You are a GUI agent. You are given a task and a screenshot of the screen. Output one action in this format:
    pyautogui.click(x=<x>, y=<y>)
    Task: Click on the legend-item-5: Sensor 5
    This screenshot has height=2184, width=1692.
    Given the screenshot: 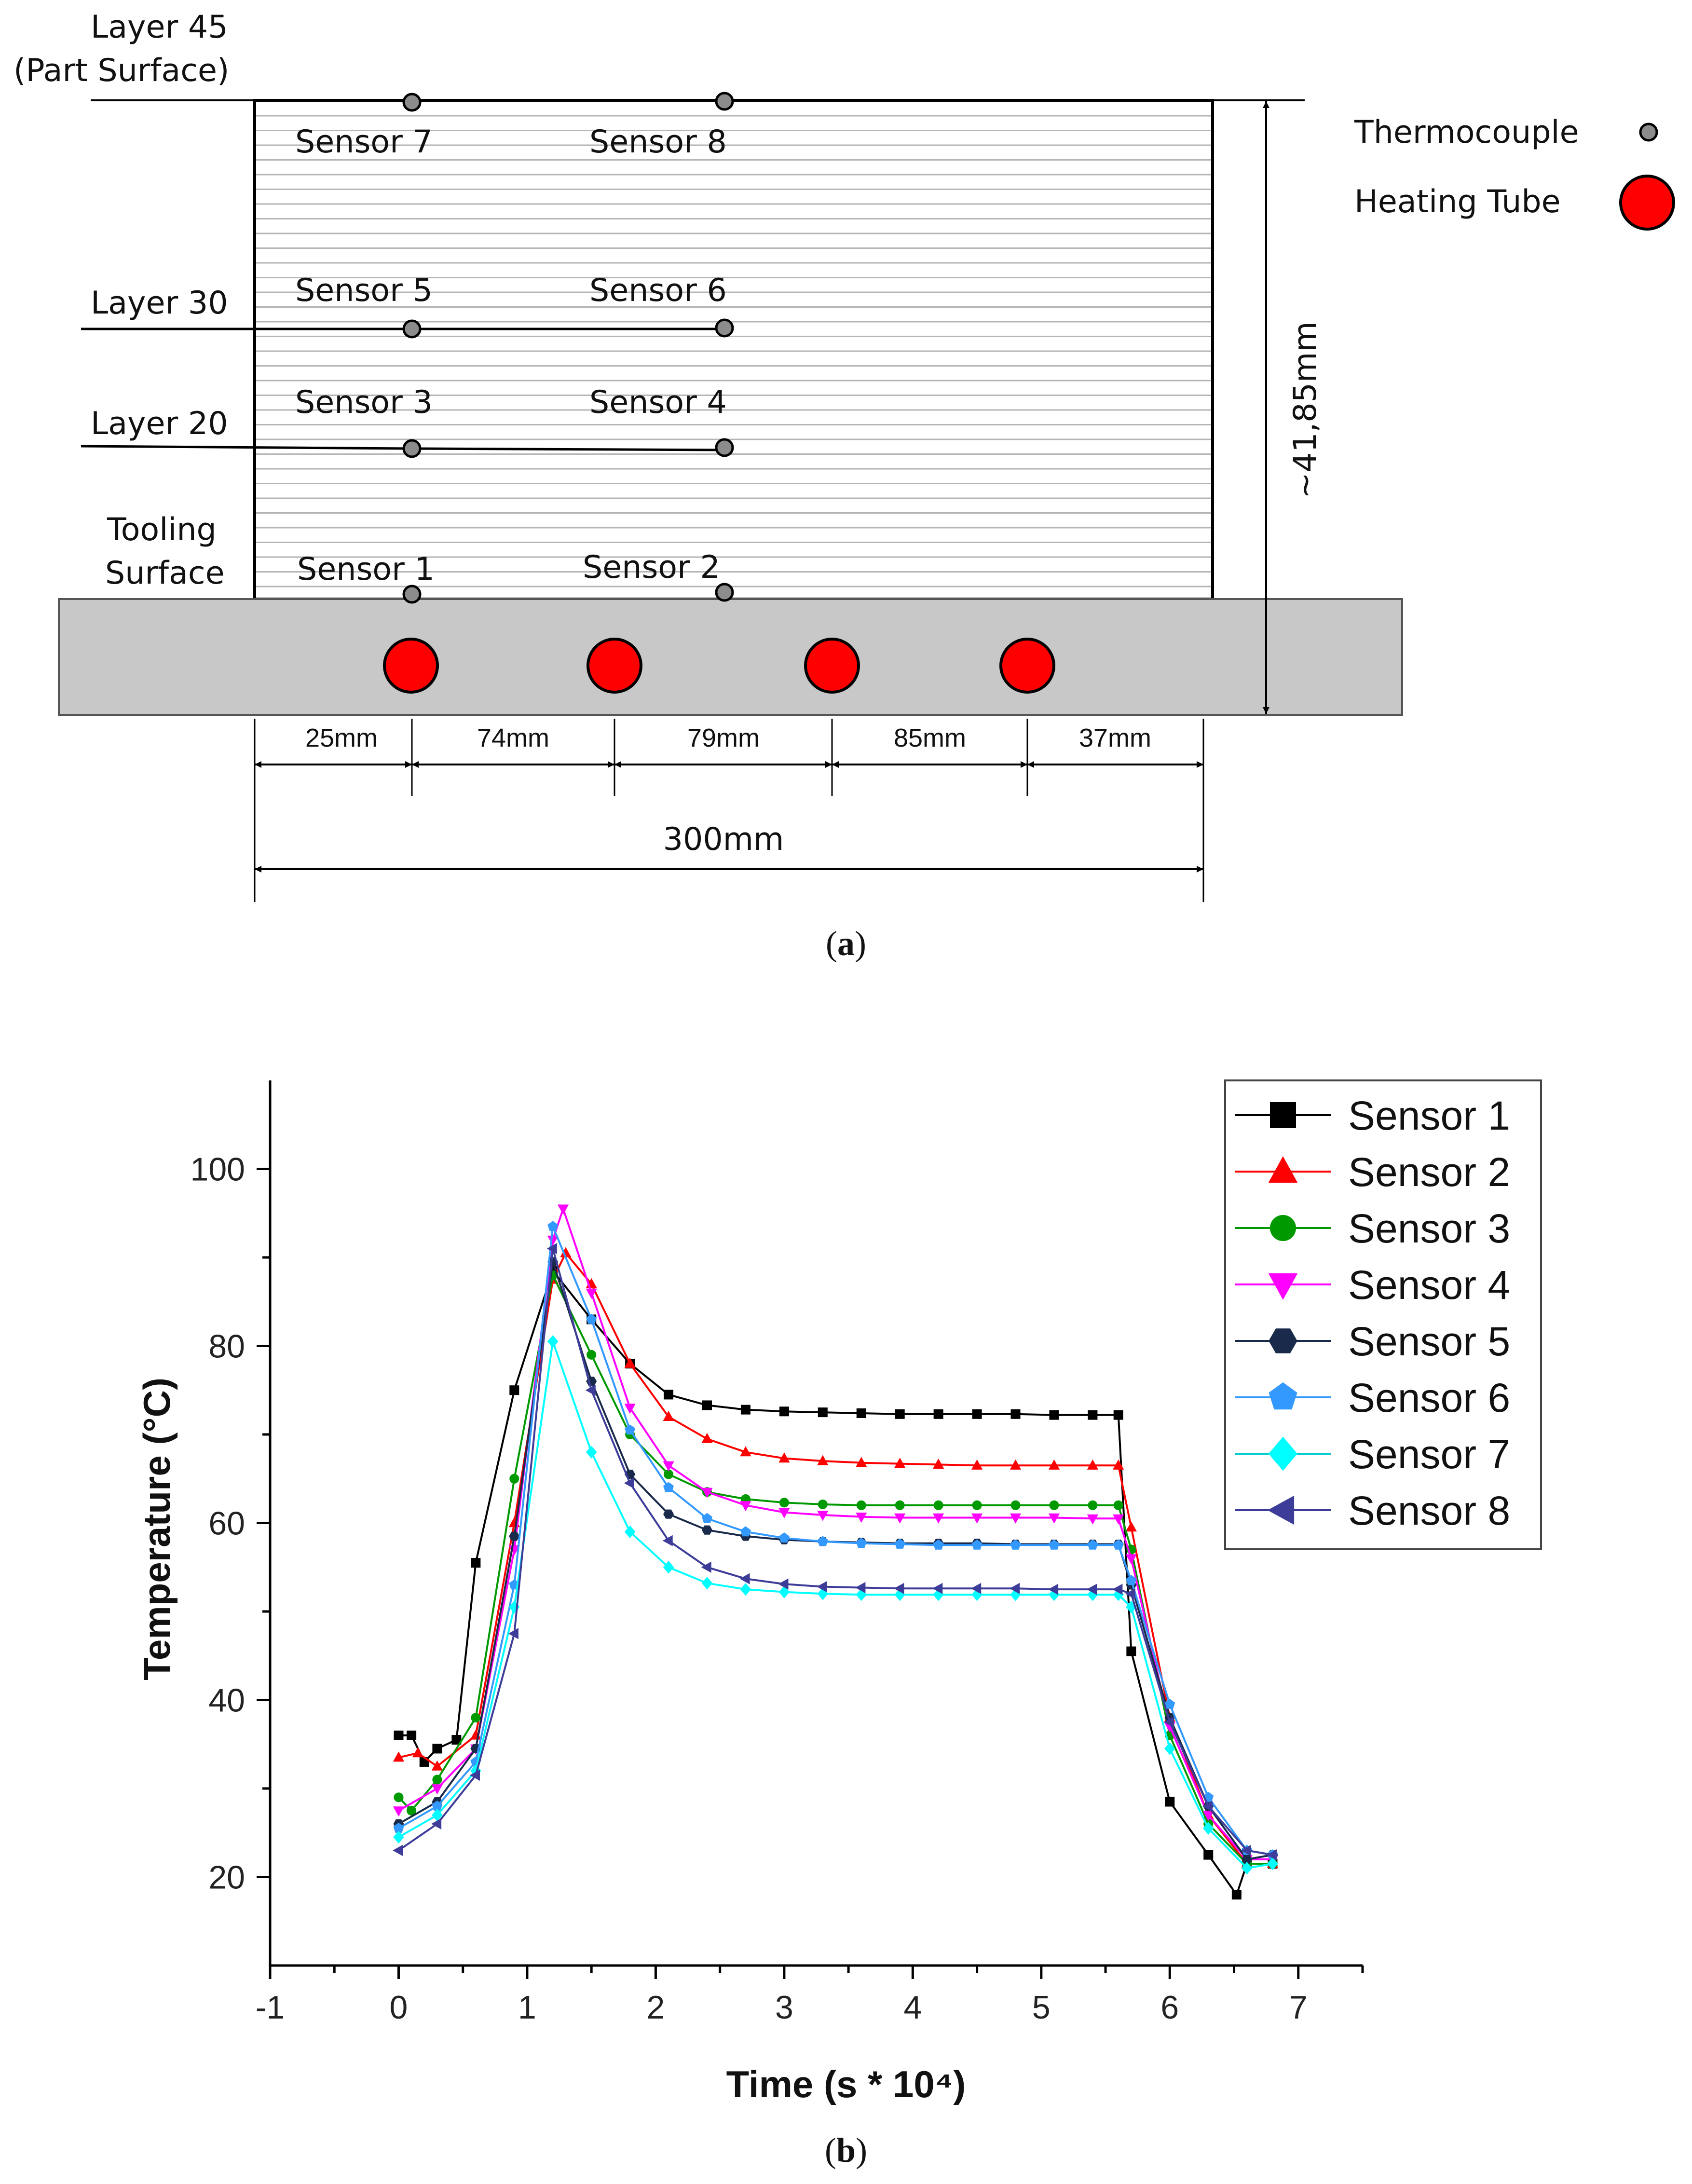 What is the action you would take?
    pyautogui.click(x=1372, y=1341)
    